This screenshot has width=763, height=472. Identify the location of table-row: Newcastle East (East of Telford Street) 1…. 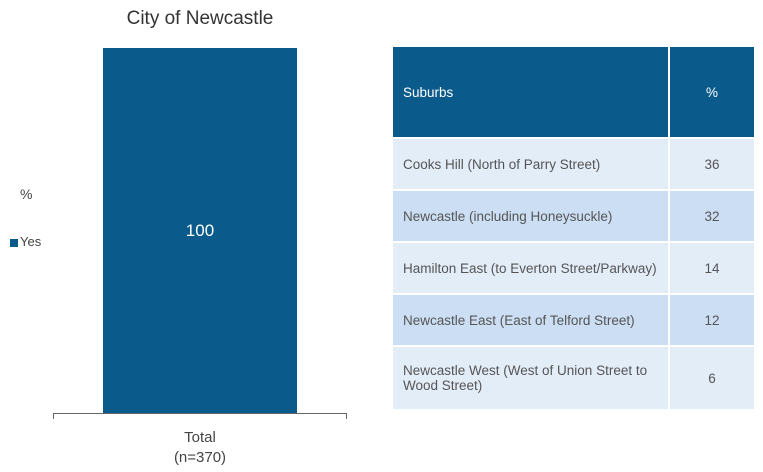
(573, 319).